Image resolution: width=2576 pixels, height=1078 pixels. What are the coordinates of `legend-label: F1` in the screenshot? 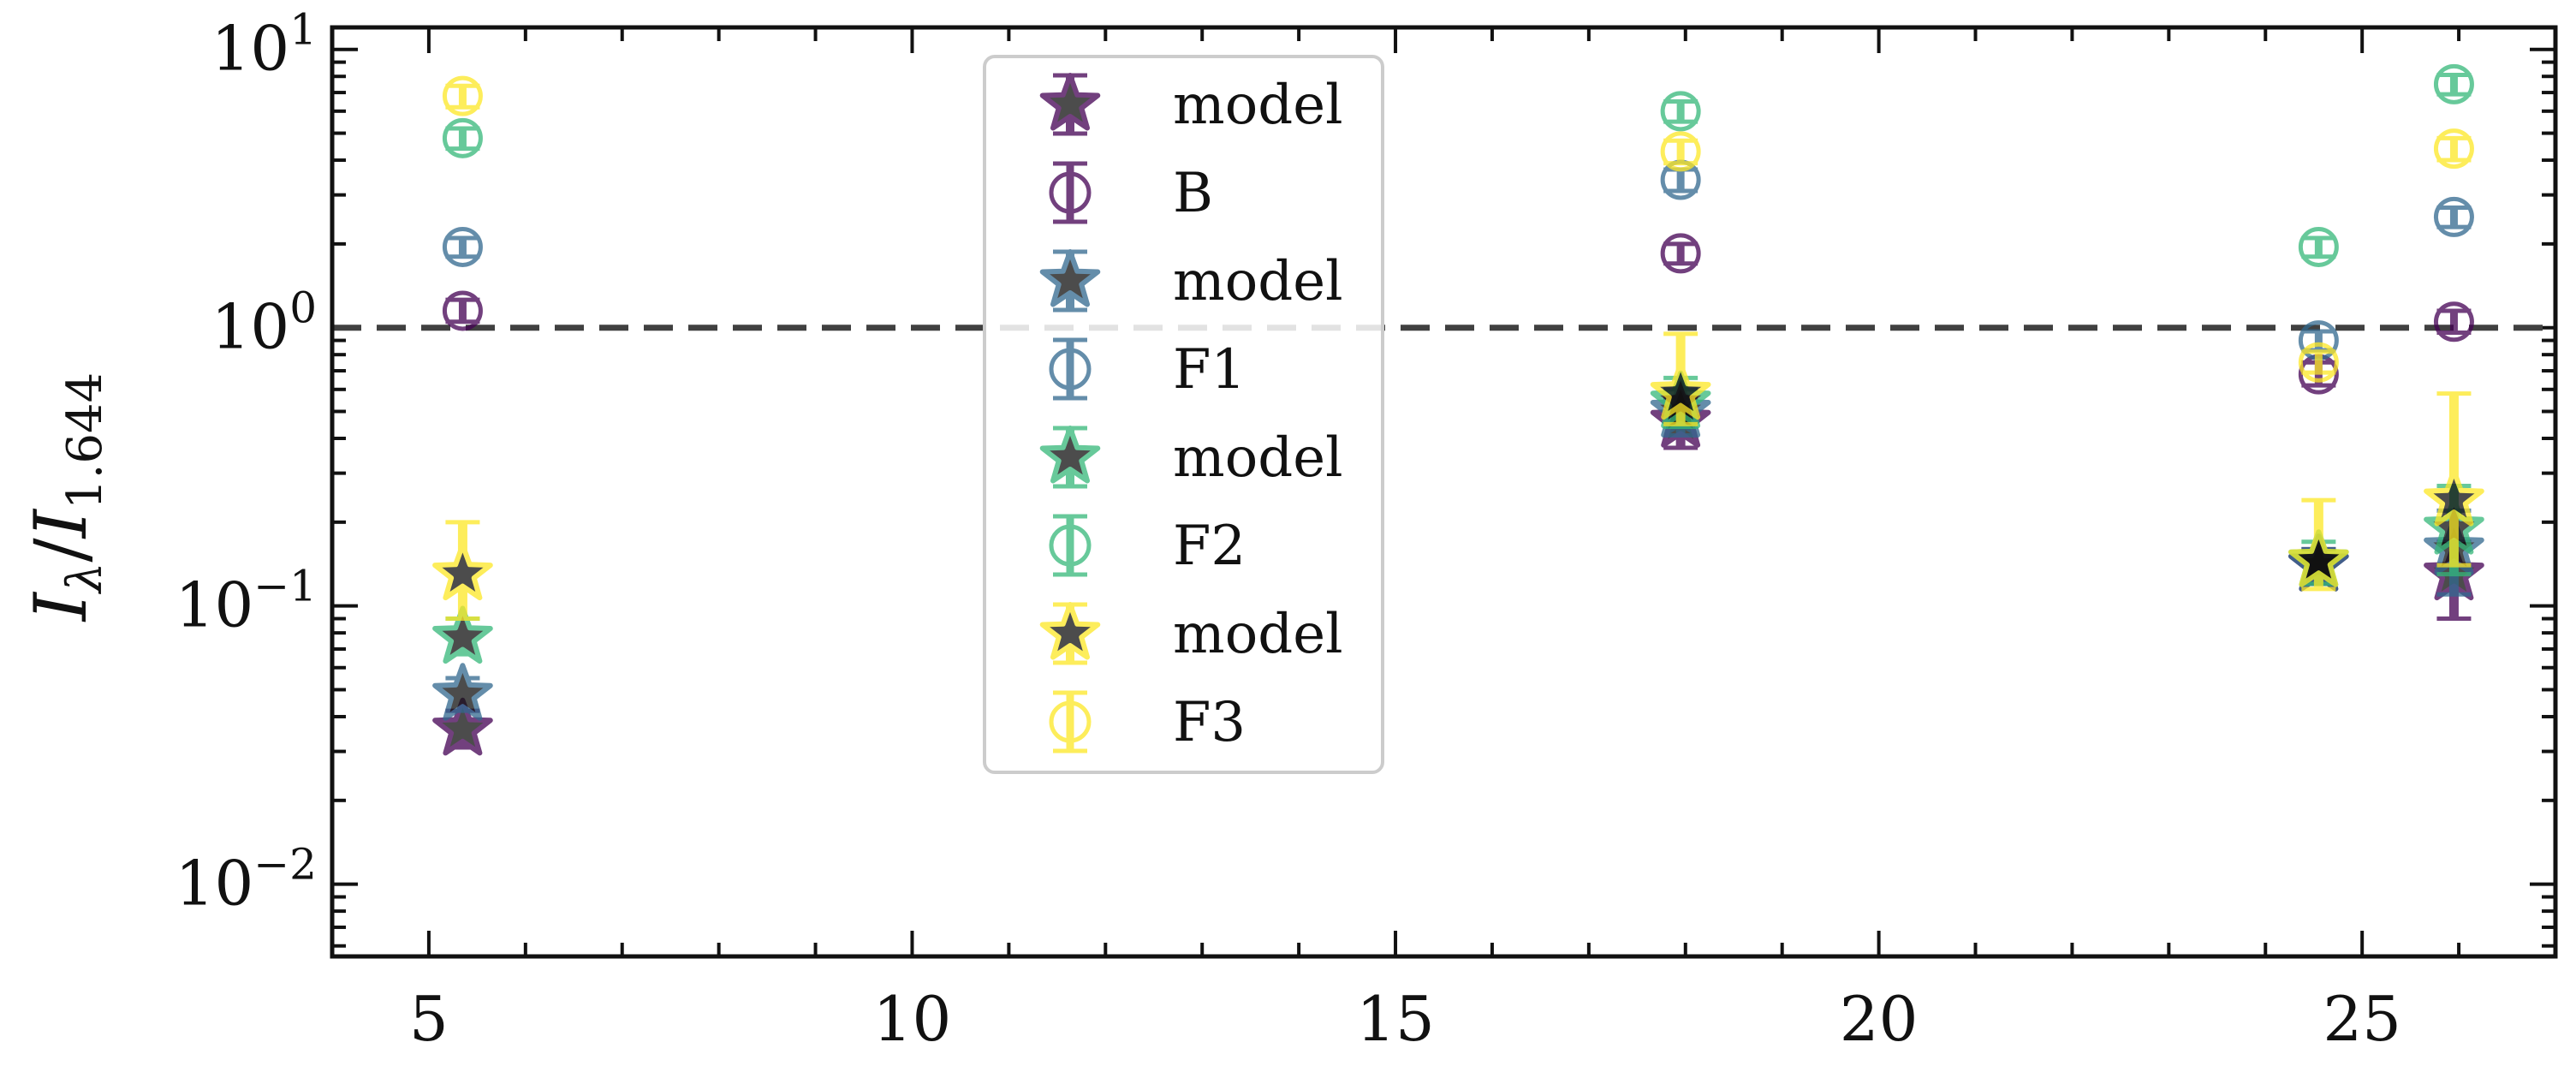 It's located at (1210, 370).